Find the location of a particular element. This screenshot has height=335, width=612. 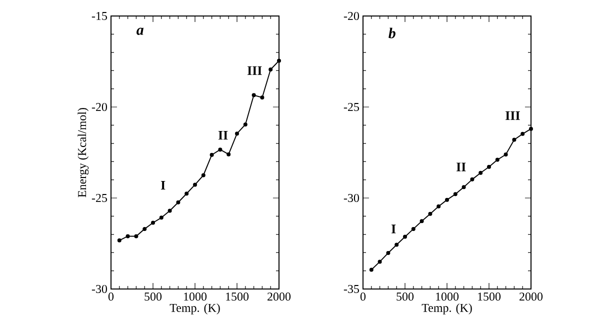

annotation: a is located at coordinates (140, 31).